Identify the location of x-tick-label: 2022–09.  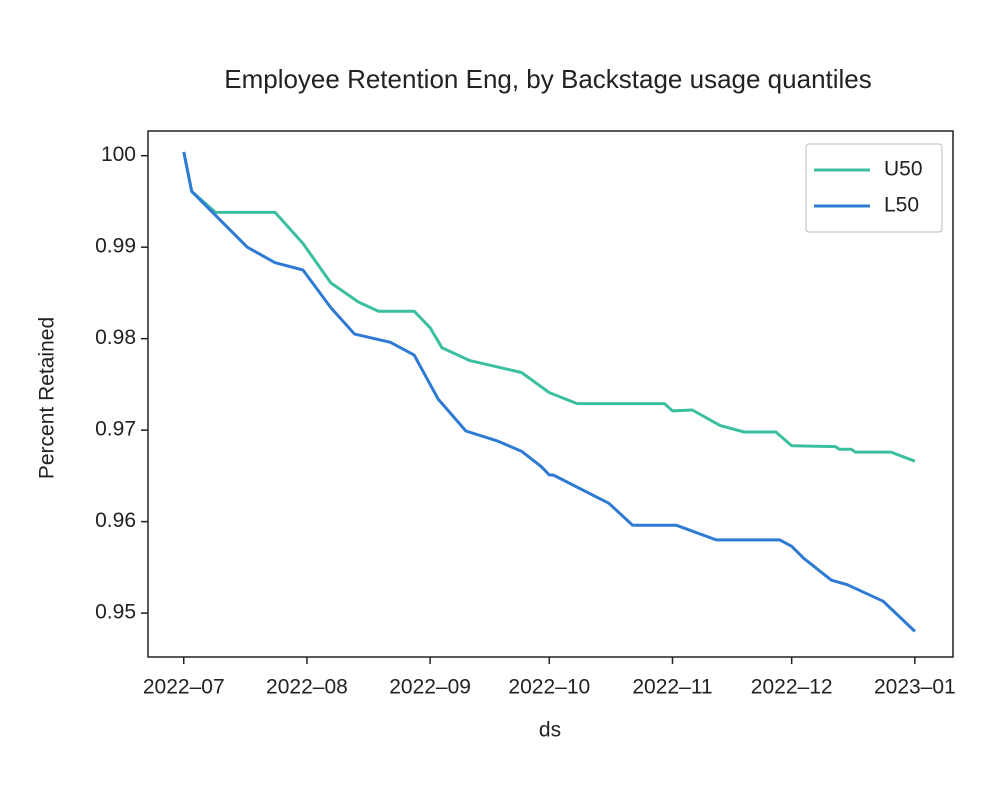
(430, 687).